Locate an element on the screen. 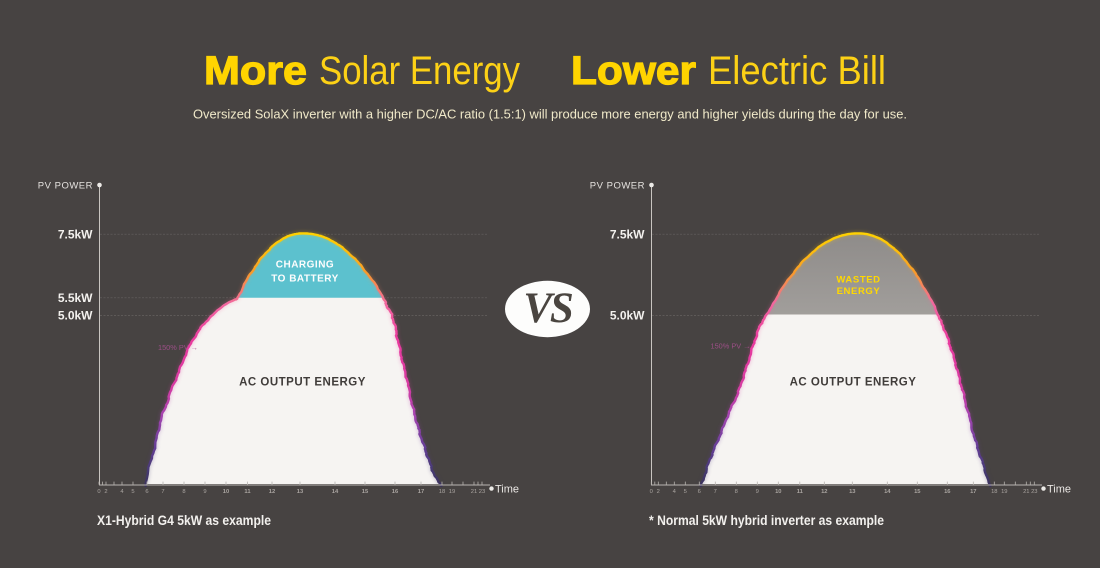 The image size is (1100, 568). svg-text: More is located at coordinates (255, 71).